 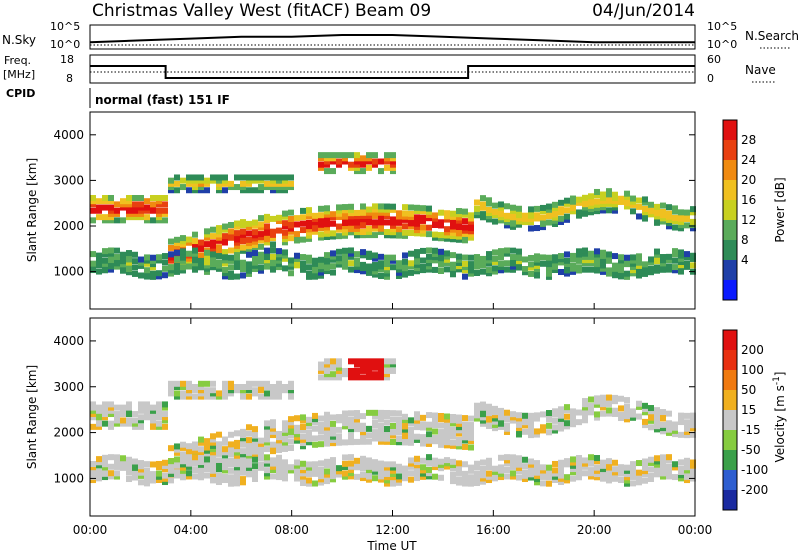 What do you see at coordinates (291, 530) in the screenshot?
I see `x-tick-label: 08:00` at bounding box center [291, 530].